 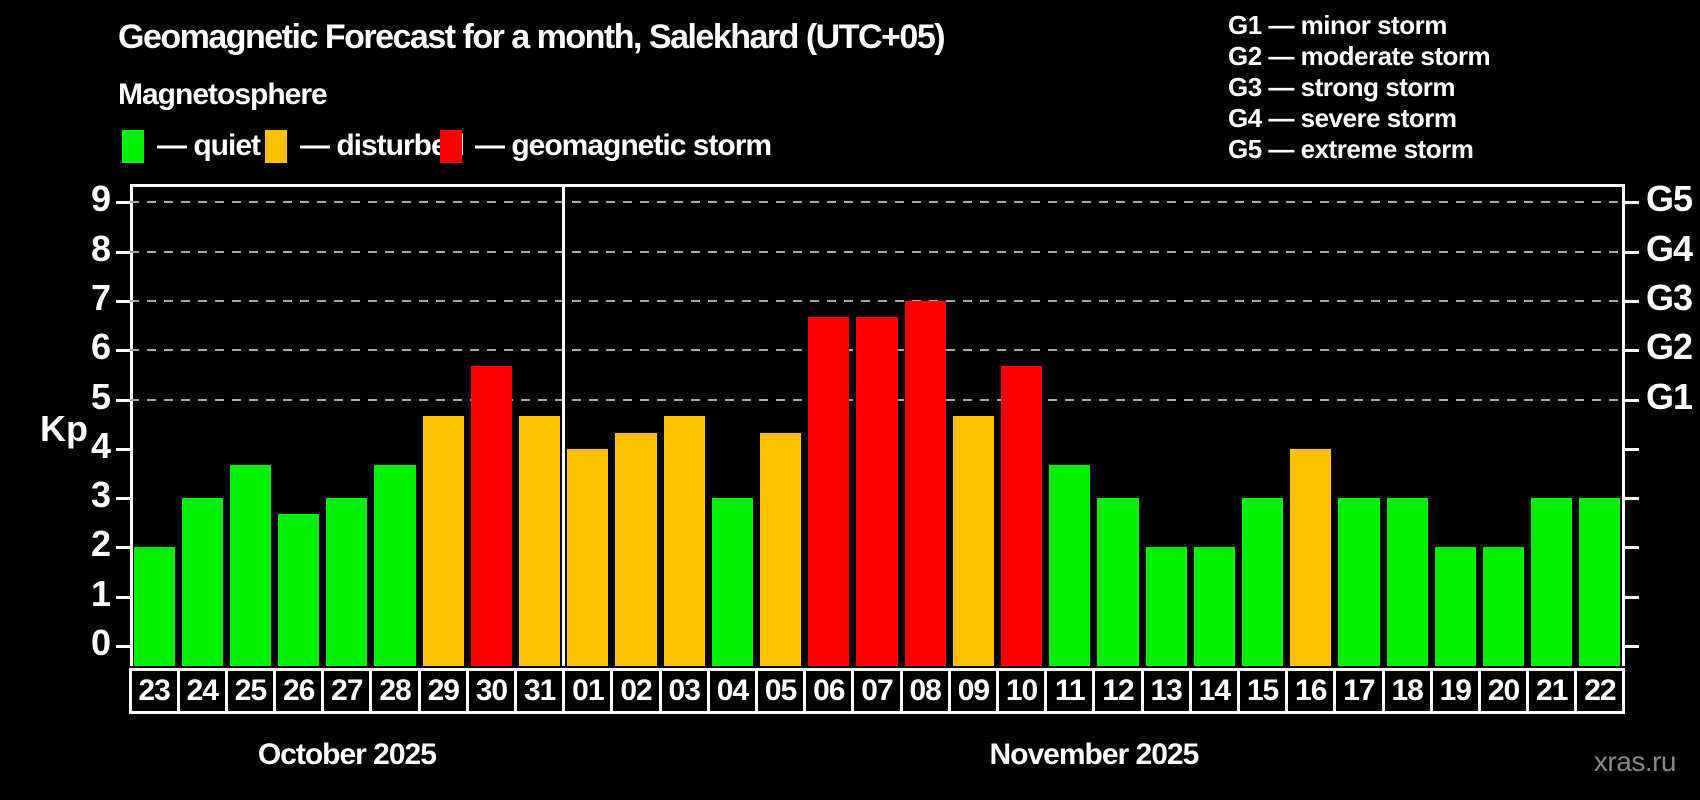 I want to click on y-tick-label-1: 1, so click(x=100, y=593).